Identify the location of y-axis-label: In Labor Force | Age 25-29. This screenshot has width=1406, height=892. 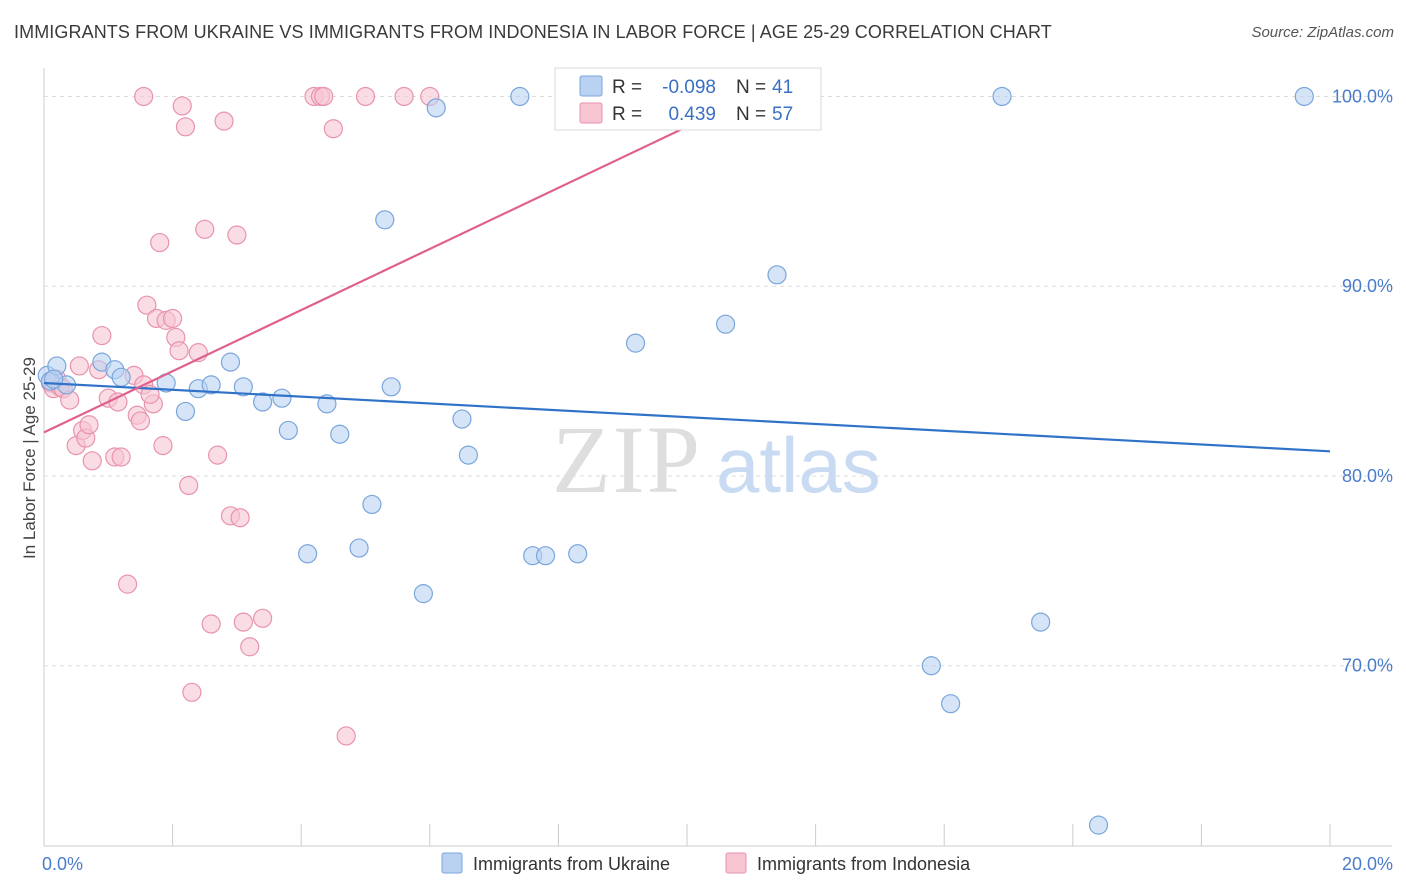
(29, 458).